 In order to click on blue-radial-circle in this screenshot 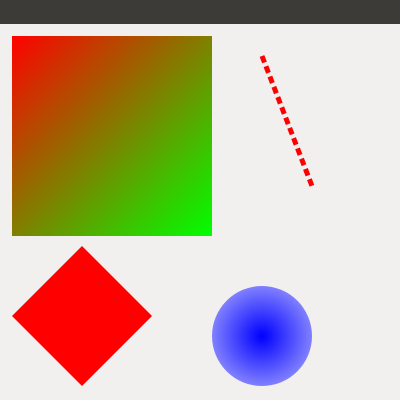, I will do `click(262, 336)`.